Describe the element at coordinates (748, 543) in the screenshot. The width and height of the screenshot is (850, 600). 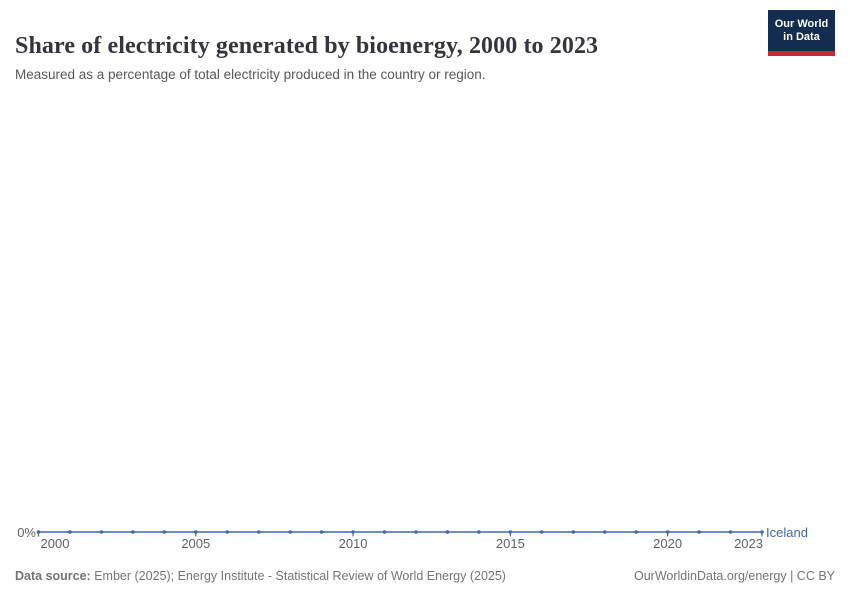
I see `x-axis-tick-label: 2023` at that location.